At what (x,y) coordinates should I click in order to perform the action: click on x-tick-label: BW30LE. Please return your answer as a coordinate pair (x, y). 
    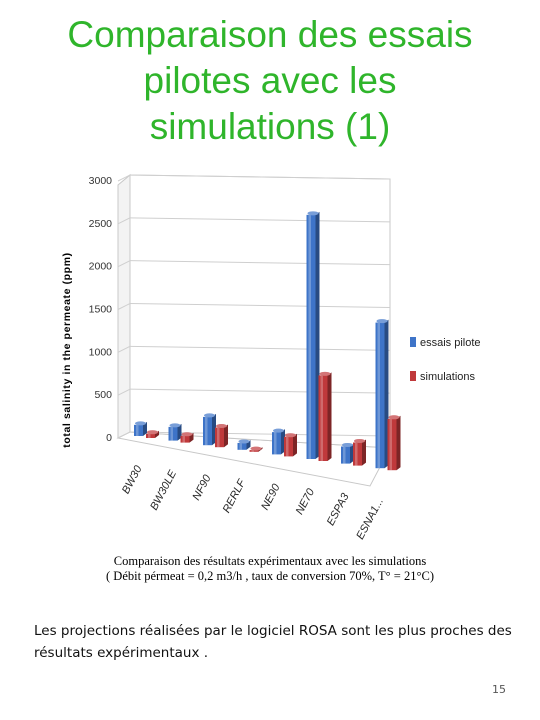
    Looking at the image, I should click on (163, 490).